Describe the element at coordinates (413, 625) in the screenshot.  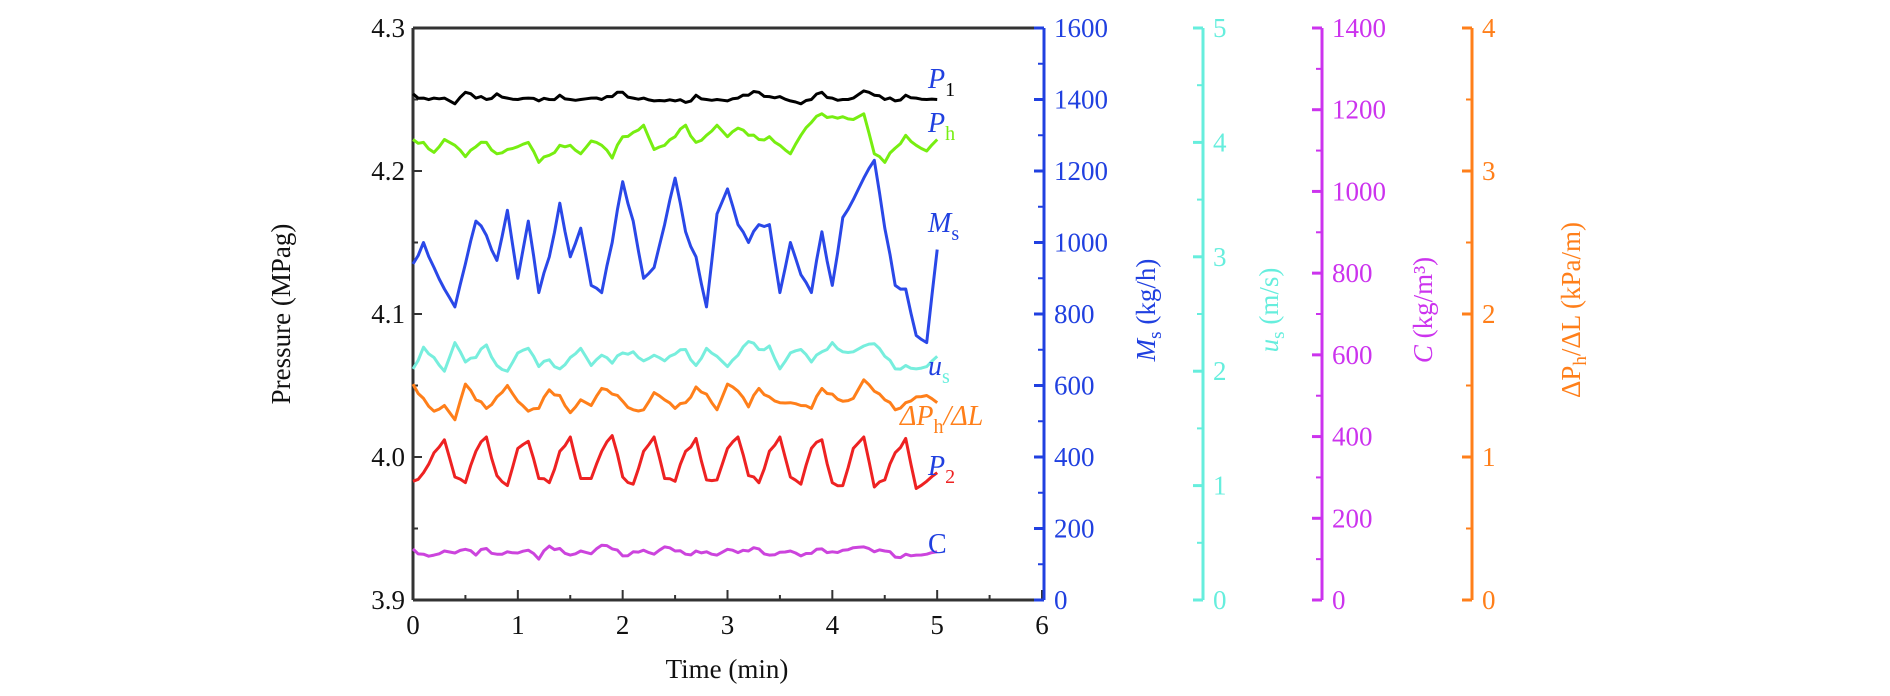
I see `time-tick-label: 0` at that location.